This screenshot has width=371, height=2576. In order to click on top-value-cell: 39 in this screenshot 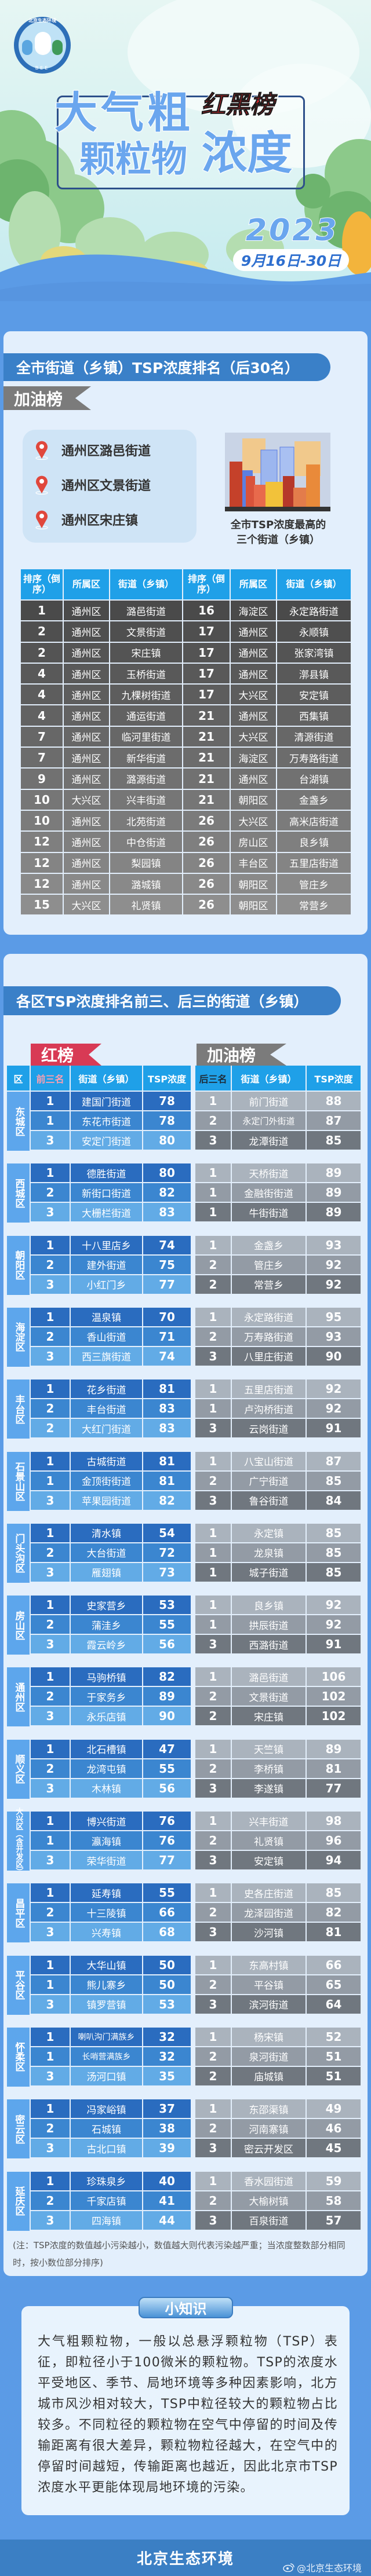, I will do `click(167, 2148)`.